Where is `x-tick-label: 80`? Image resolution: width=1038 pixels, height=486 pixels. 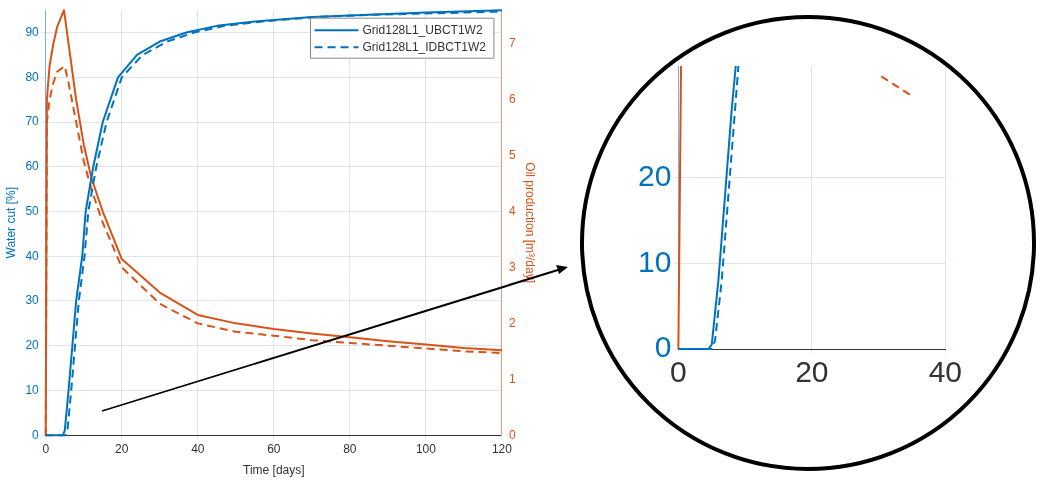 x-tick-label: 80 is located at coordinates (350, 448).